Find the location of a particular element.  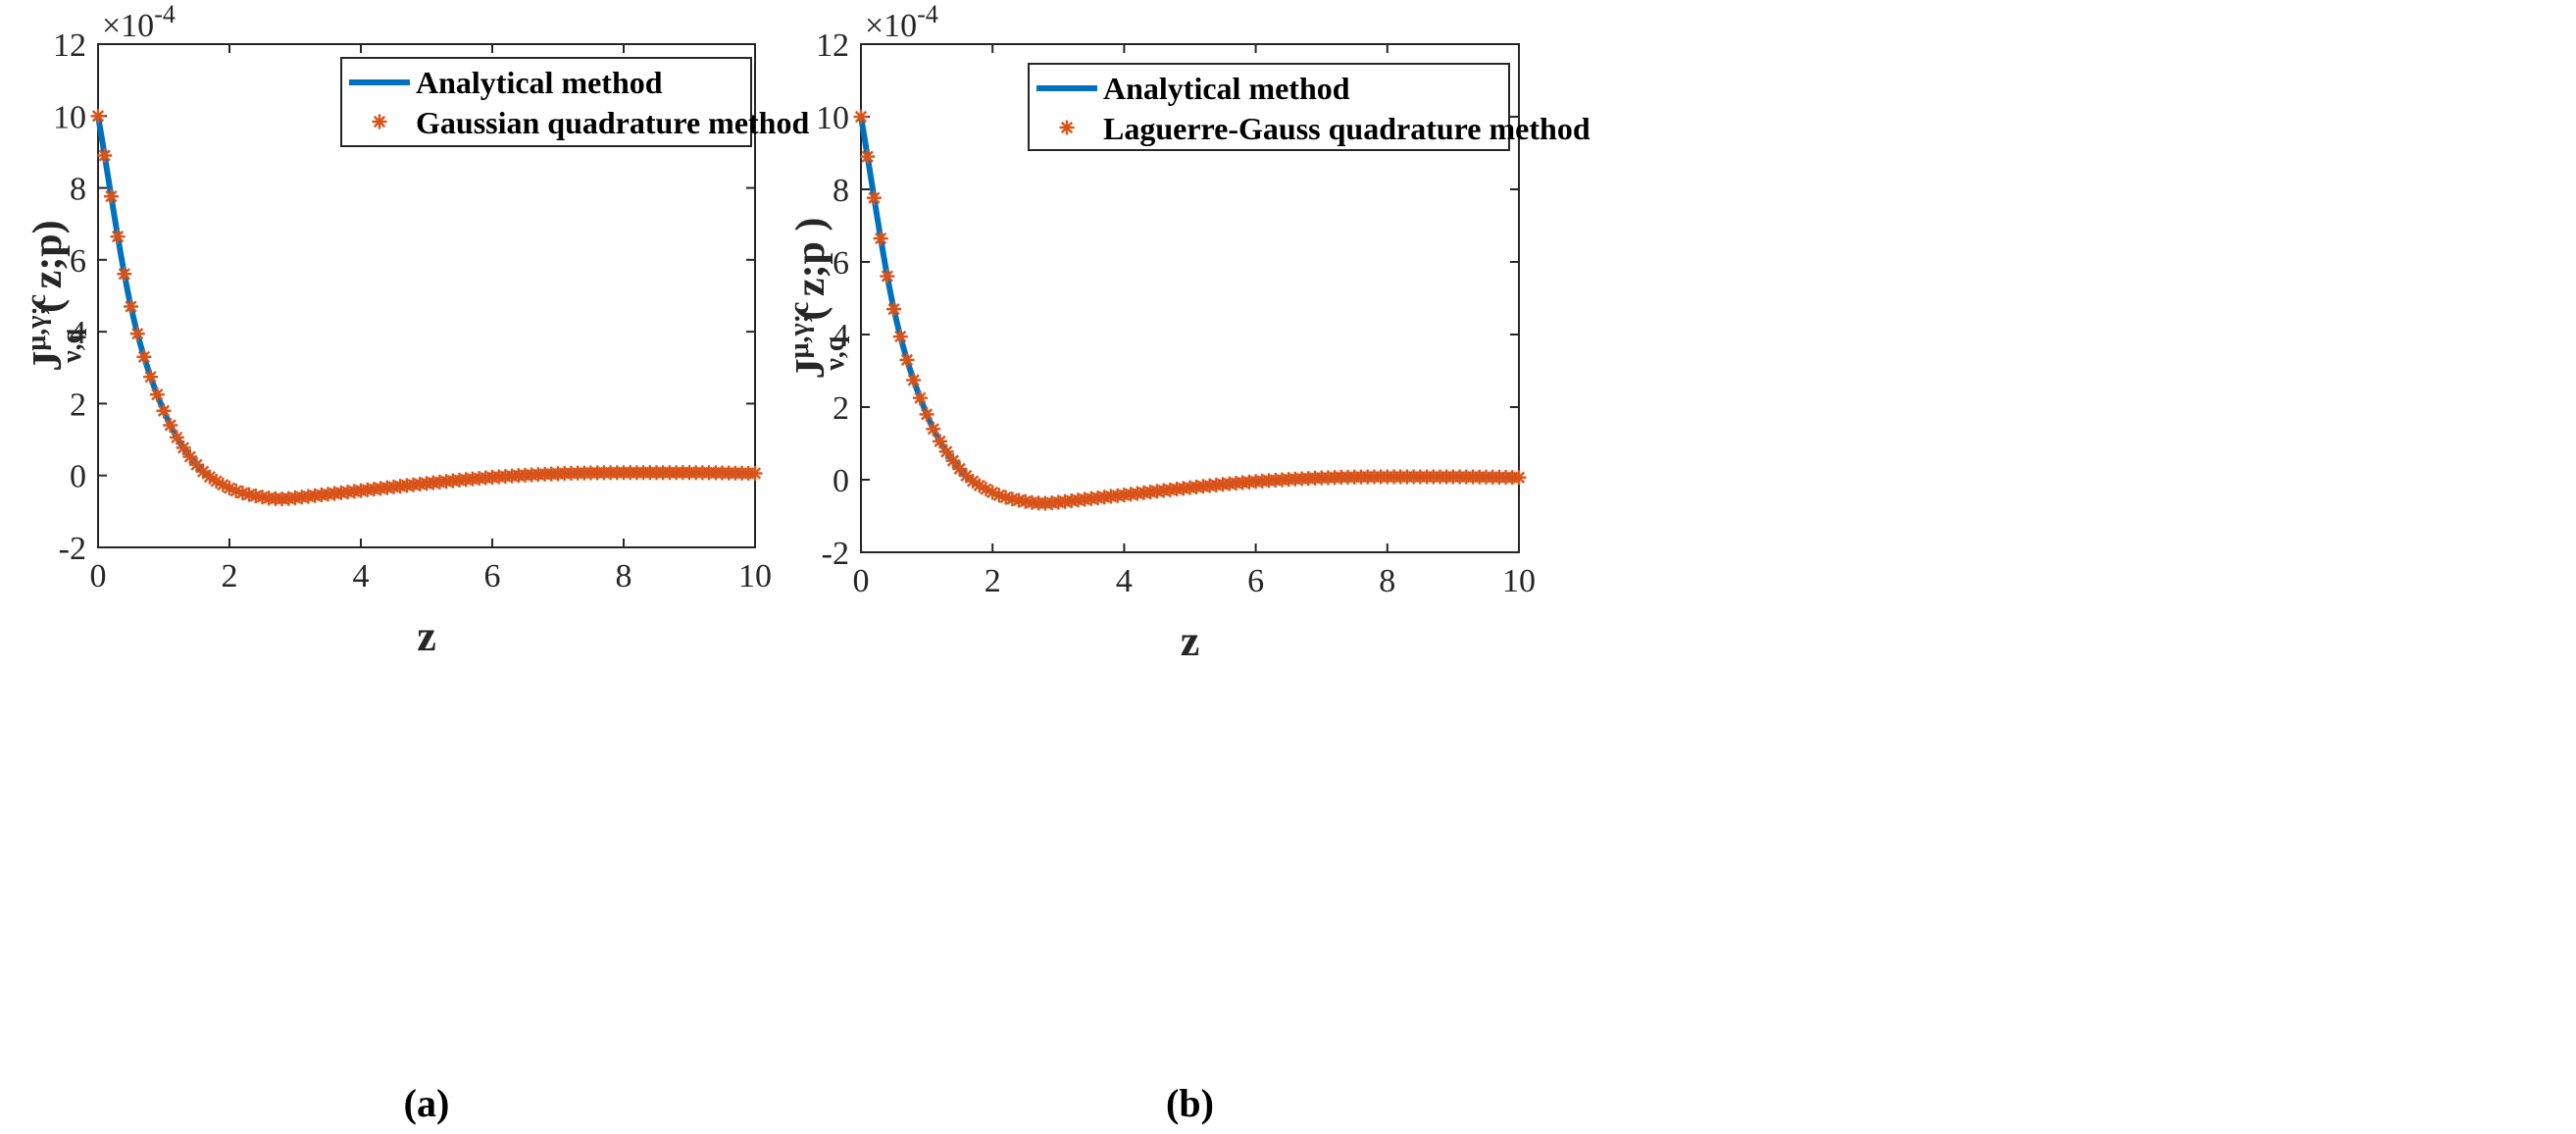

y-label-args: ( z;p) is located at coordinates (48, 266).